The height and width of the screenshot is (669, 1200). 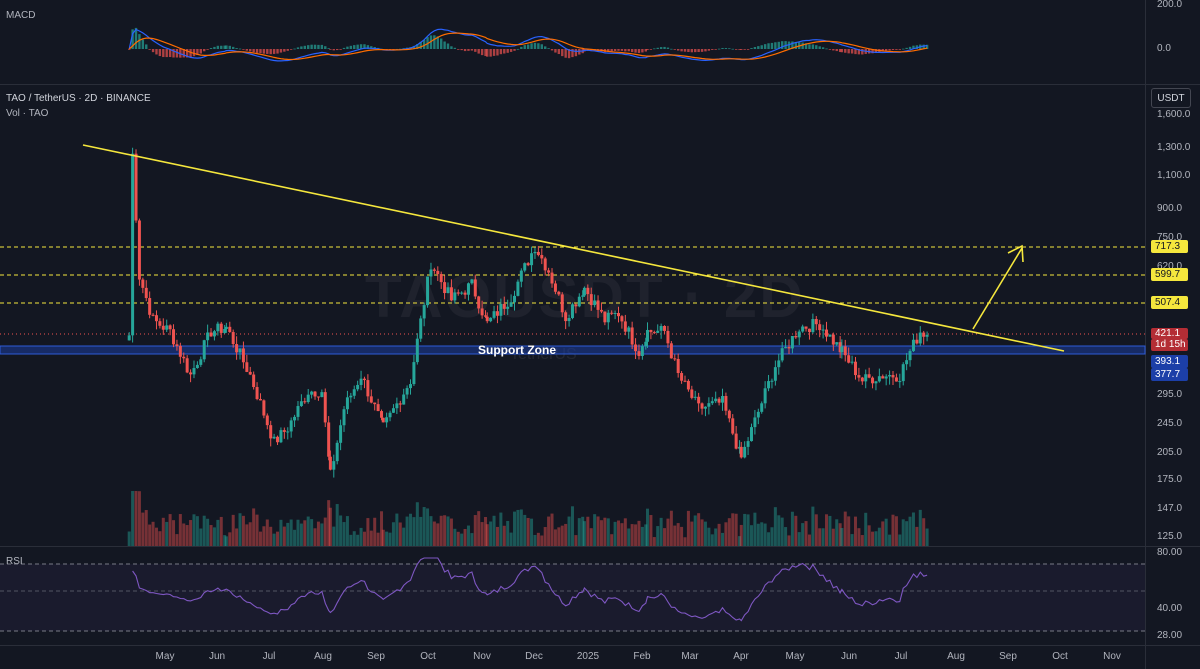 What do you see at coordinates (588, 656) in the screenshot?
I see `time-label: 2025` at bounding box center [588, 656].